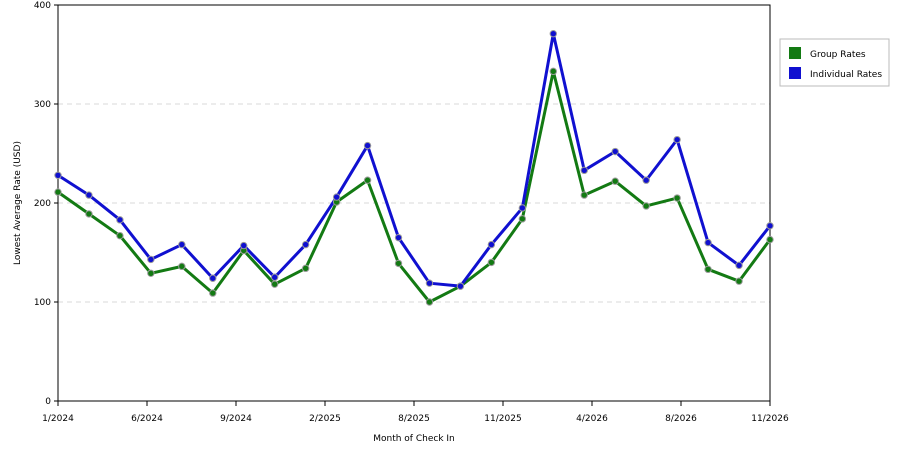 The height and width of the screenshot is (450, 900). What do you see at coordinates (795, 53) in the screenshot?
I see `legend-swatch-group` at bounding box center [795, 53].